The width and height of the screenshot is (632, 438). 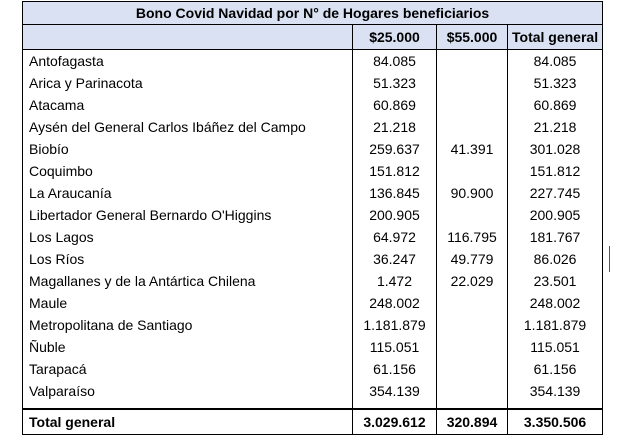 What do you see at coordinates (555, 391) in the screenshot?
I see `total-cell: 354.139` at bounding box center [555, 391].